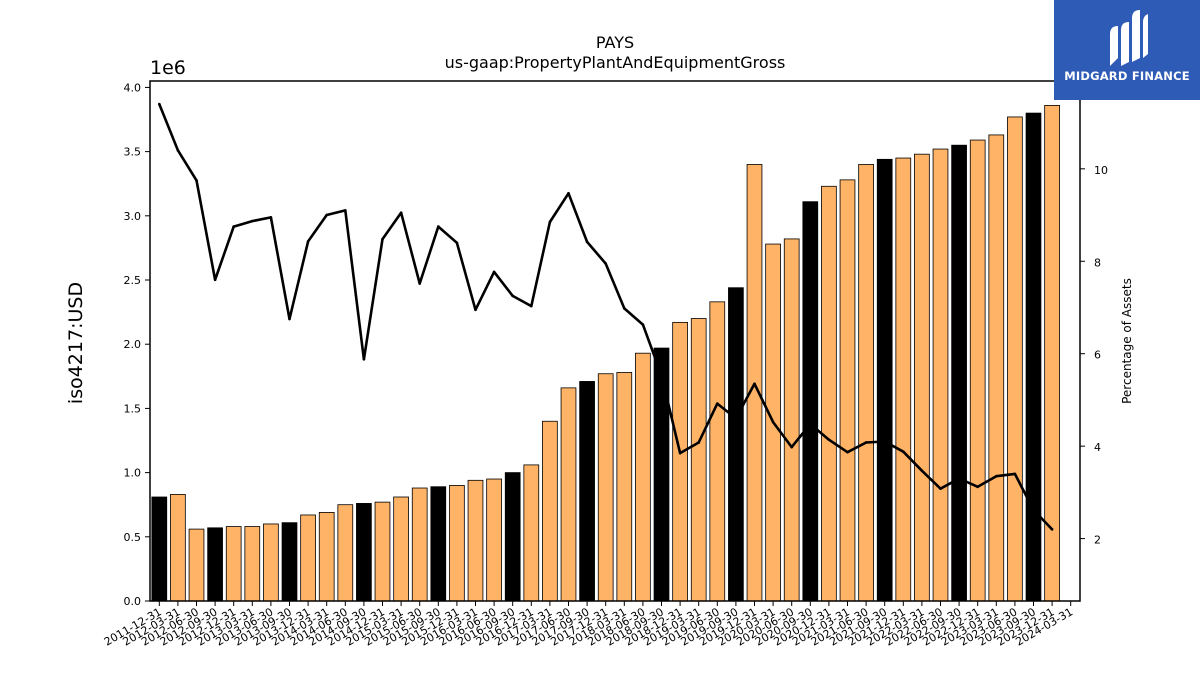 The width and height of the screenshot is (1200, 675). Describe the element at coordinates (1127, 76) in the screenshot. I see `logo-text: MIDGARD FINANCE` at that location.